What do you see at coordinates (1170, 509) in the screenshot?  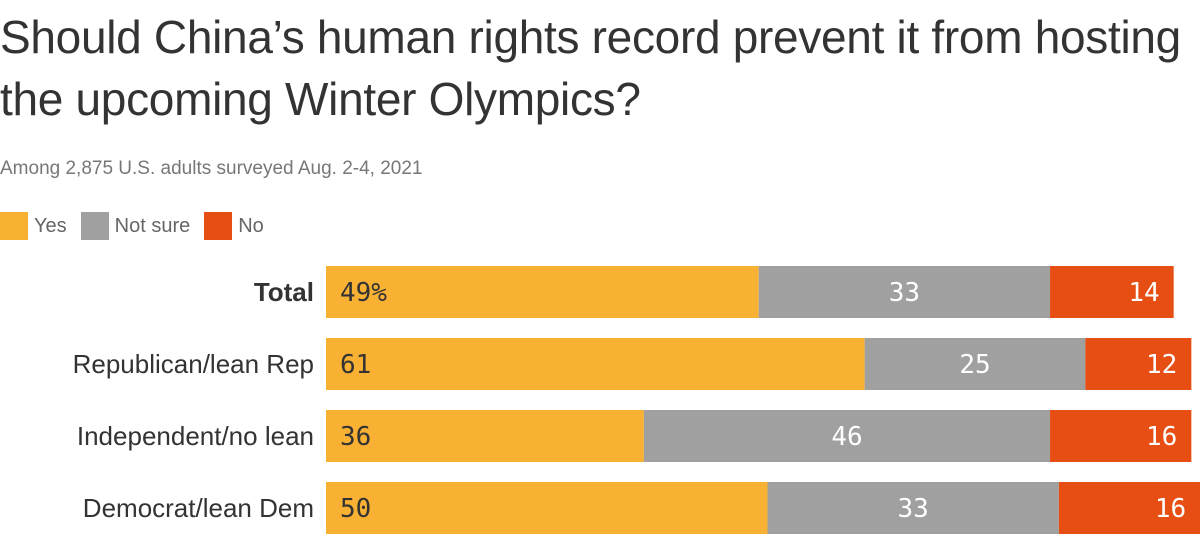 I see `value-label-no-democrat-lean-dem: 16` at bounding box center [1170, 509].